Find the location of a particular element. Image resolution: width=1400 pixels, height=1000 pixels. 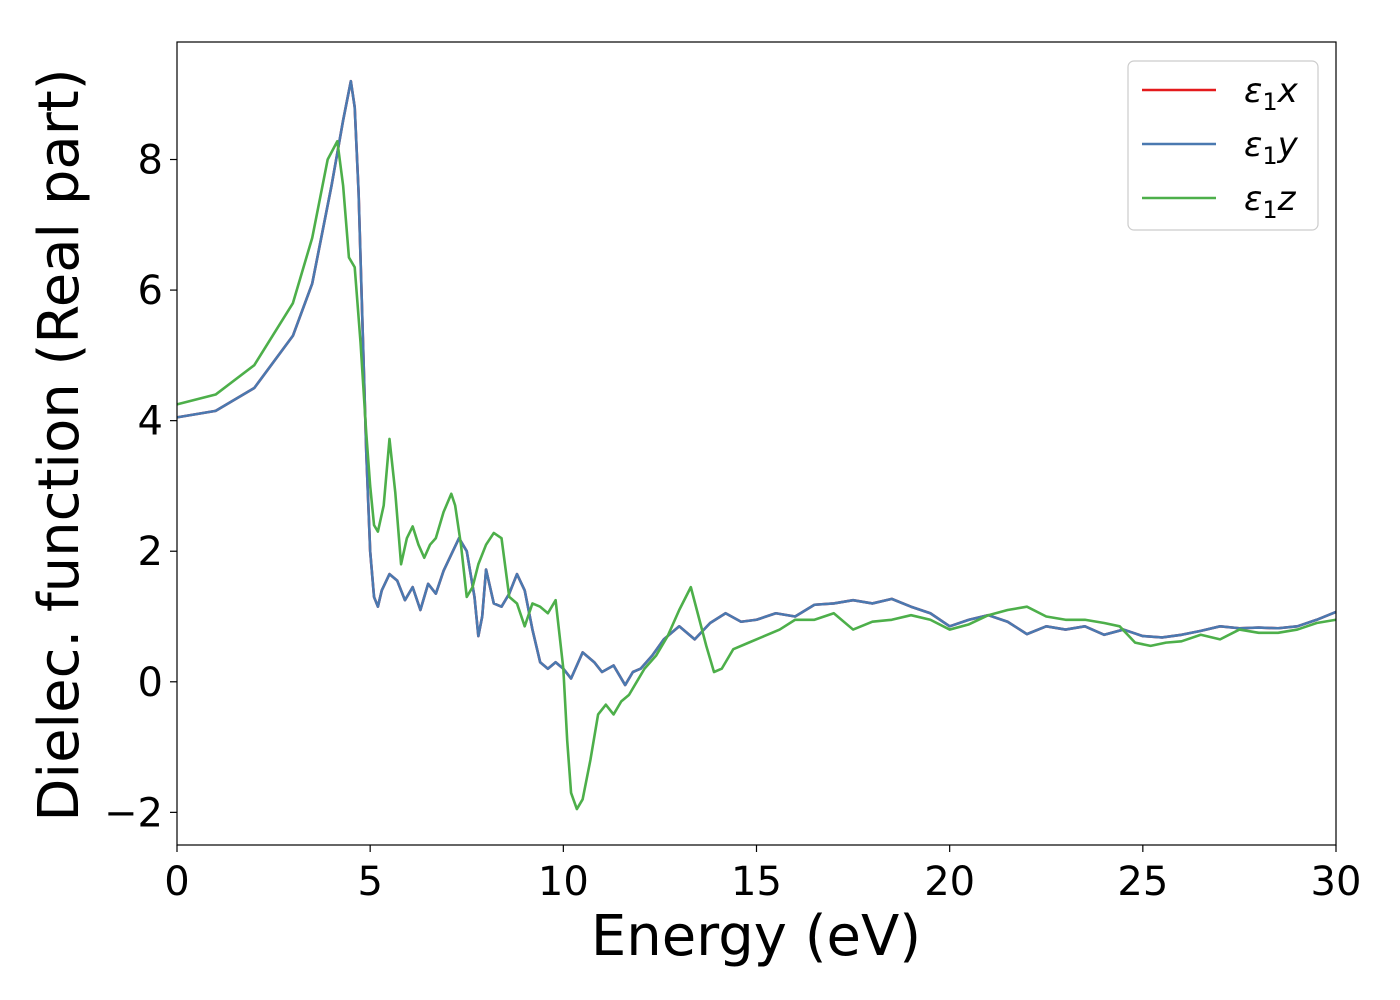

x-tick-label: 15 is located at coordinates (756, 882).